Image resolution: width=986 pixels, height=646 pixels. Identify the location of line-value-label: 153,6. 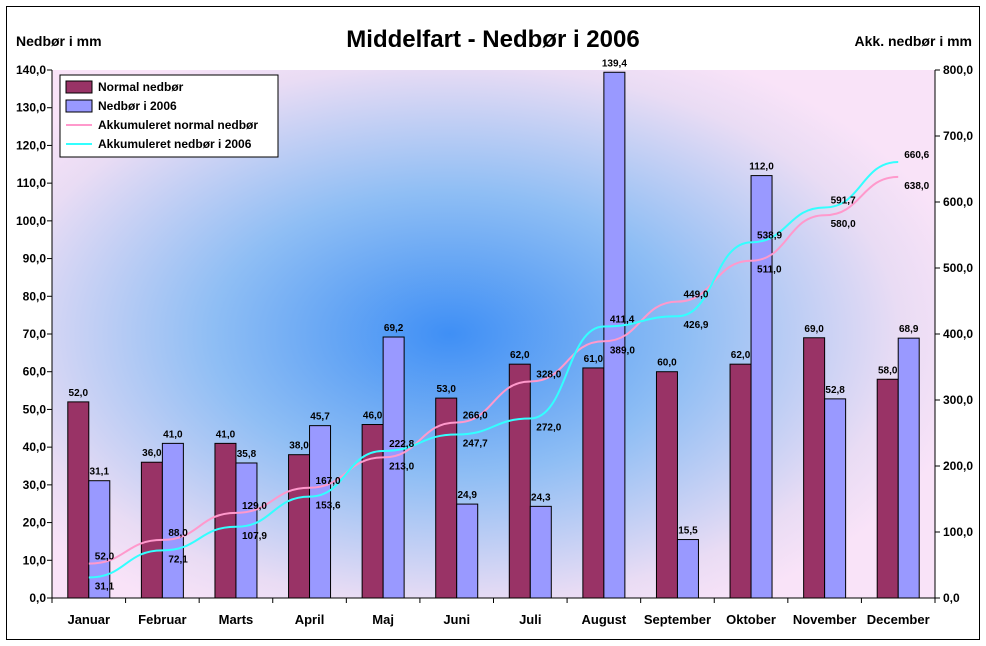
(328, 506).